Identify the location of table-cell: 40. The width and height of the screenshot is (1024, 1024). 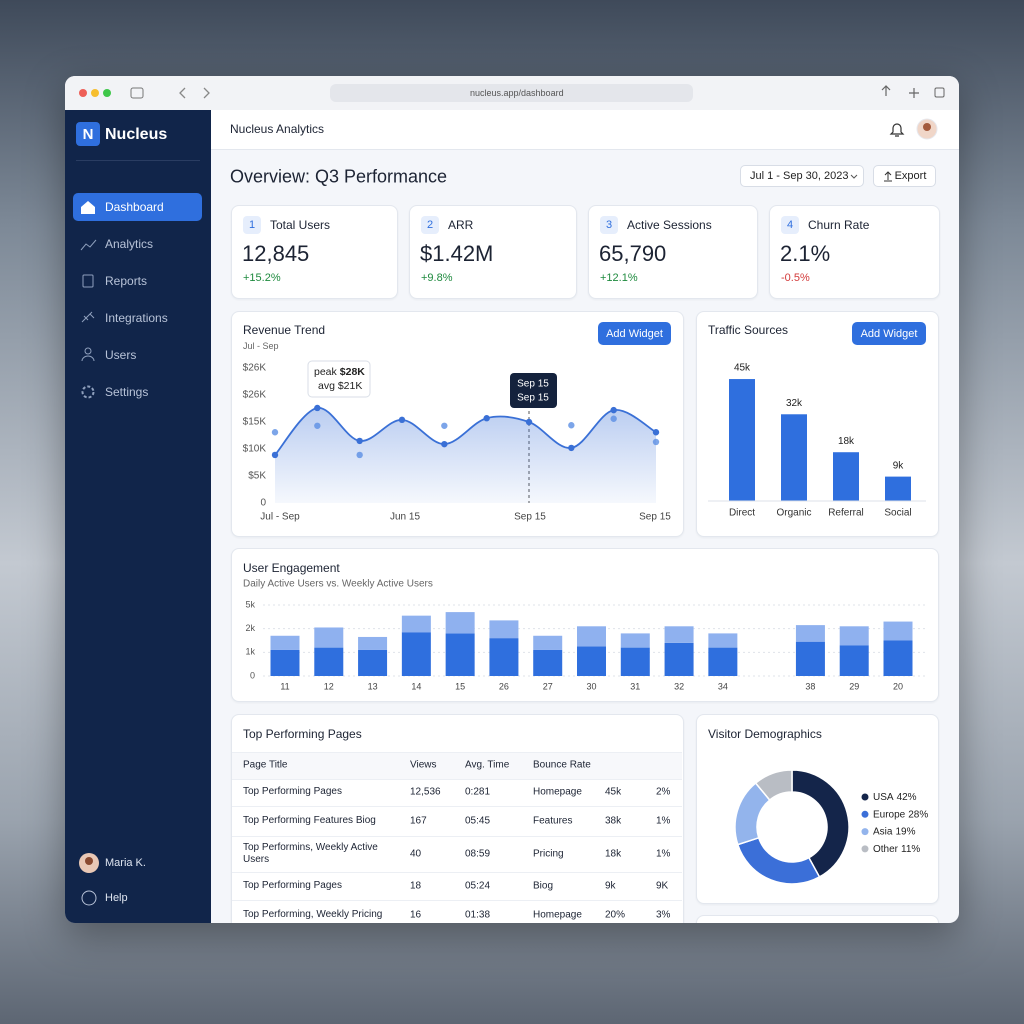
(416, 854).